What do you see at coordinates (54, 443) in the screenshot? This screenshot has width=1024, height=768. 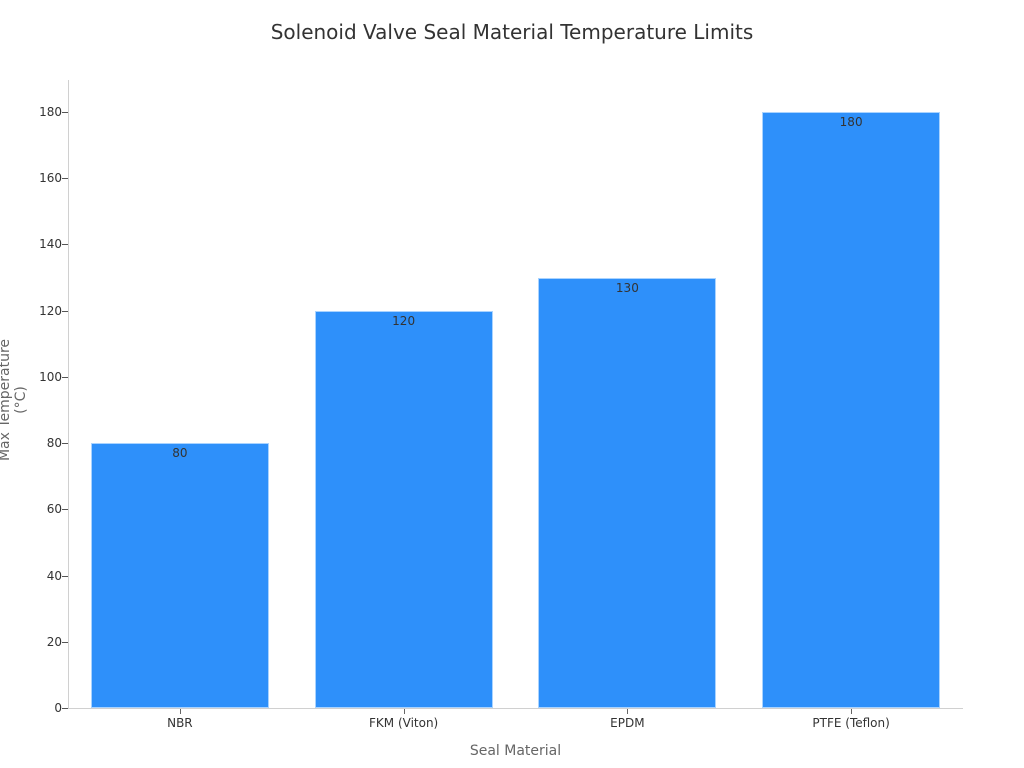 I see `y-tick-label: 80` at bounding box center [54, 443].